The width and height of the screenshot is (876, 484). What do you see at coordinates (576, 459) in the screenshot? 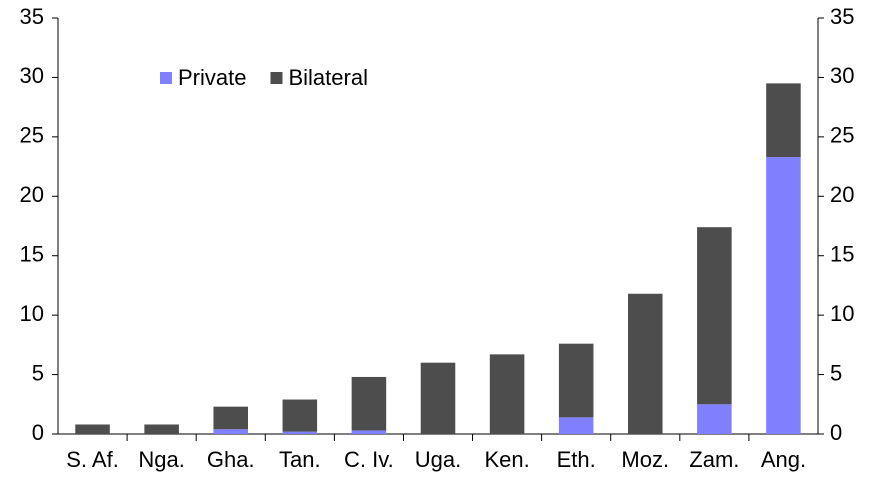
I see `x-tick-label: Eth.` at bounding box center [576, 459].